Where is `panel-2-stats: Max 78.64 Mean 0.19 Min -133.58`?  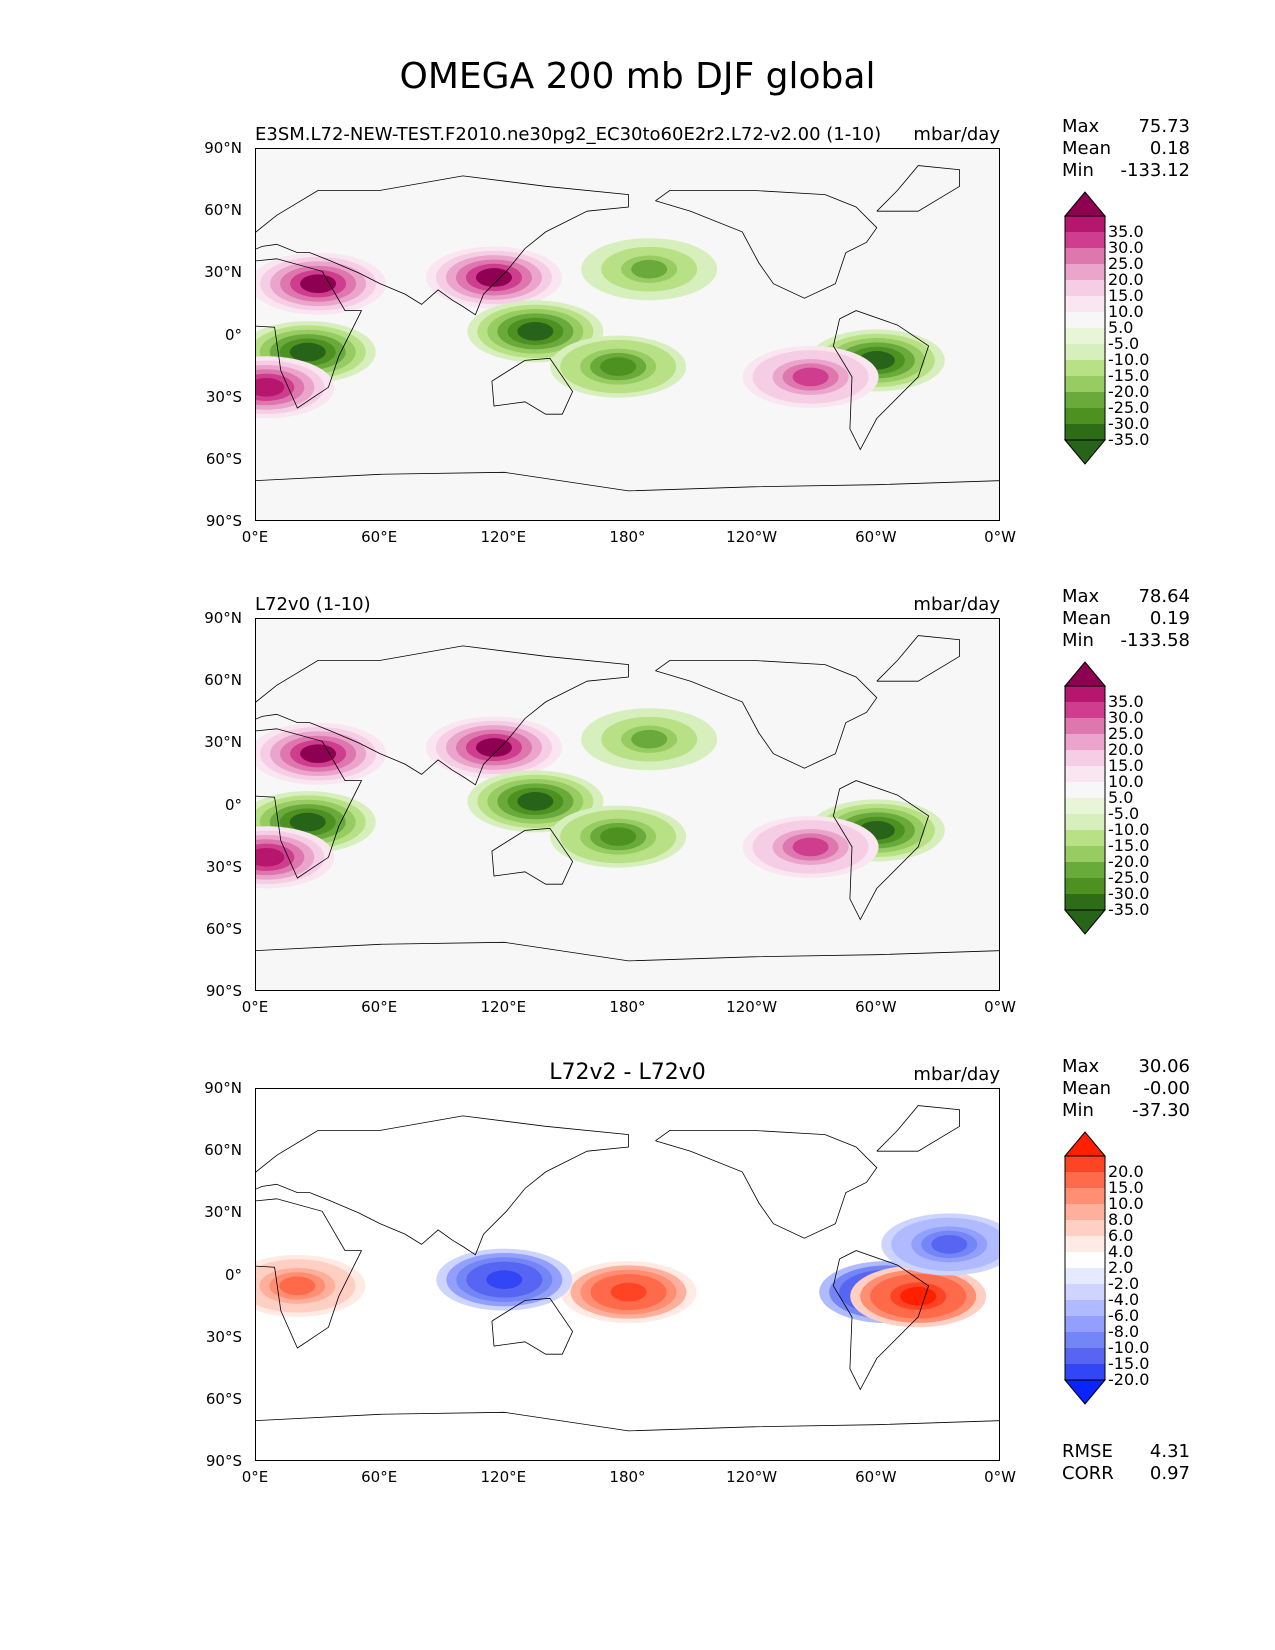 panel-2-stats: Max 78.64 Mean 0.19 Min -133.58 is located at coordinates (1126, 619).